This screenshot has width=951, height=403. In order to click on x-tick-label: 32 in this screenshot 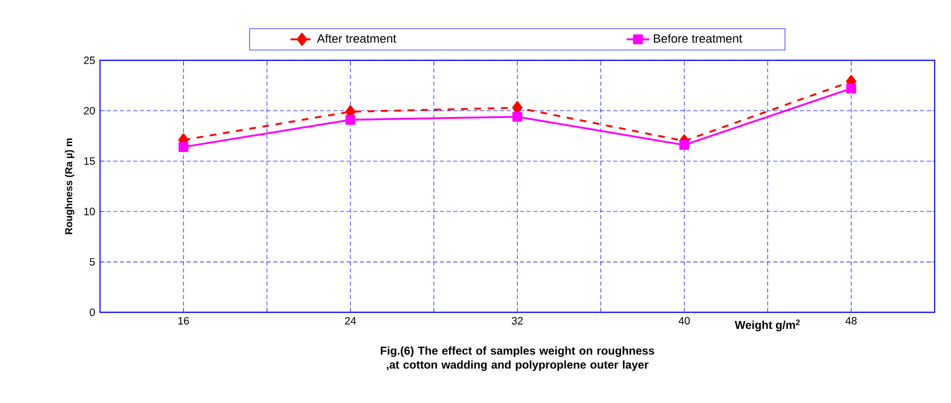, I will do `click(517, 321)`.